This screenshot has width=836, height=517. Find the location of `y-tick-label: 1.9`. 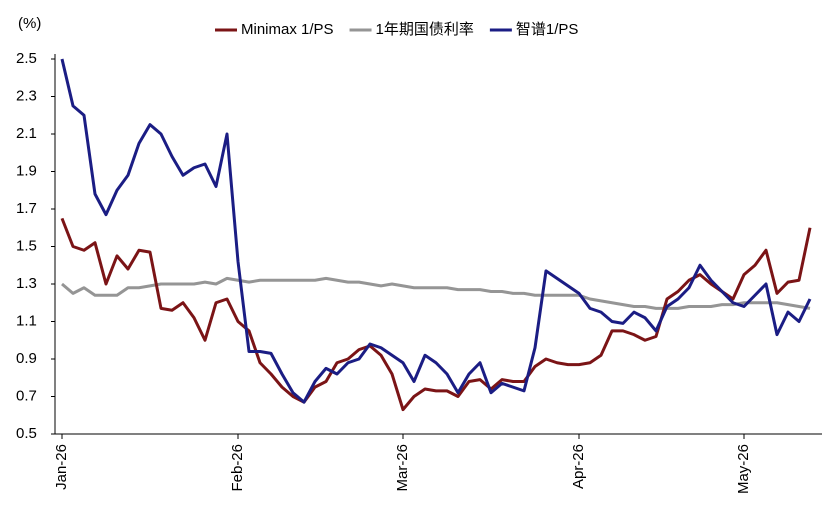

y-tick-label: 1.9 is located at coordinates (26, 170).